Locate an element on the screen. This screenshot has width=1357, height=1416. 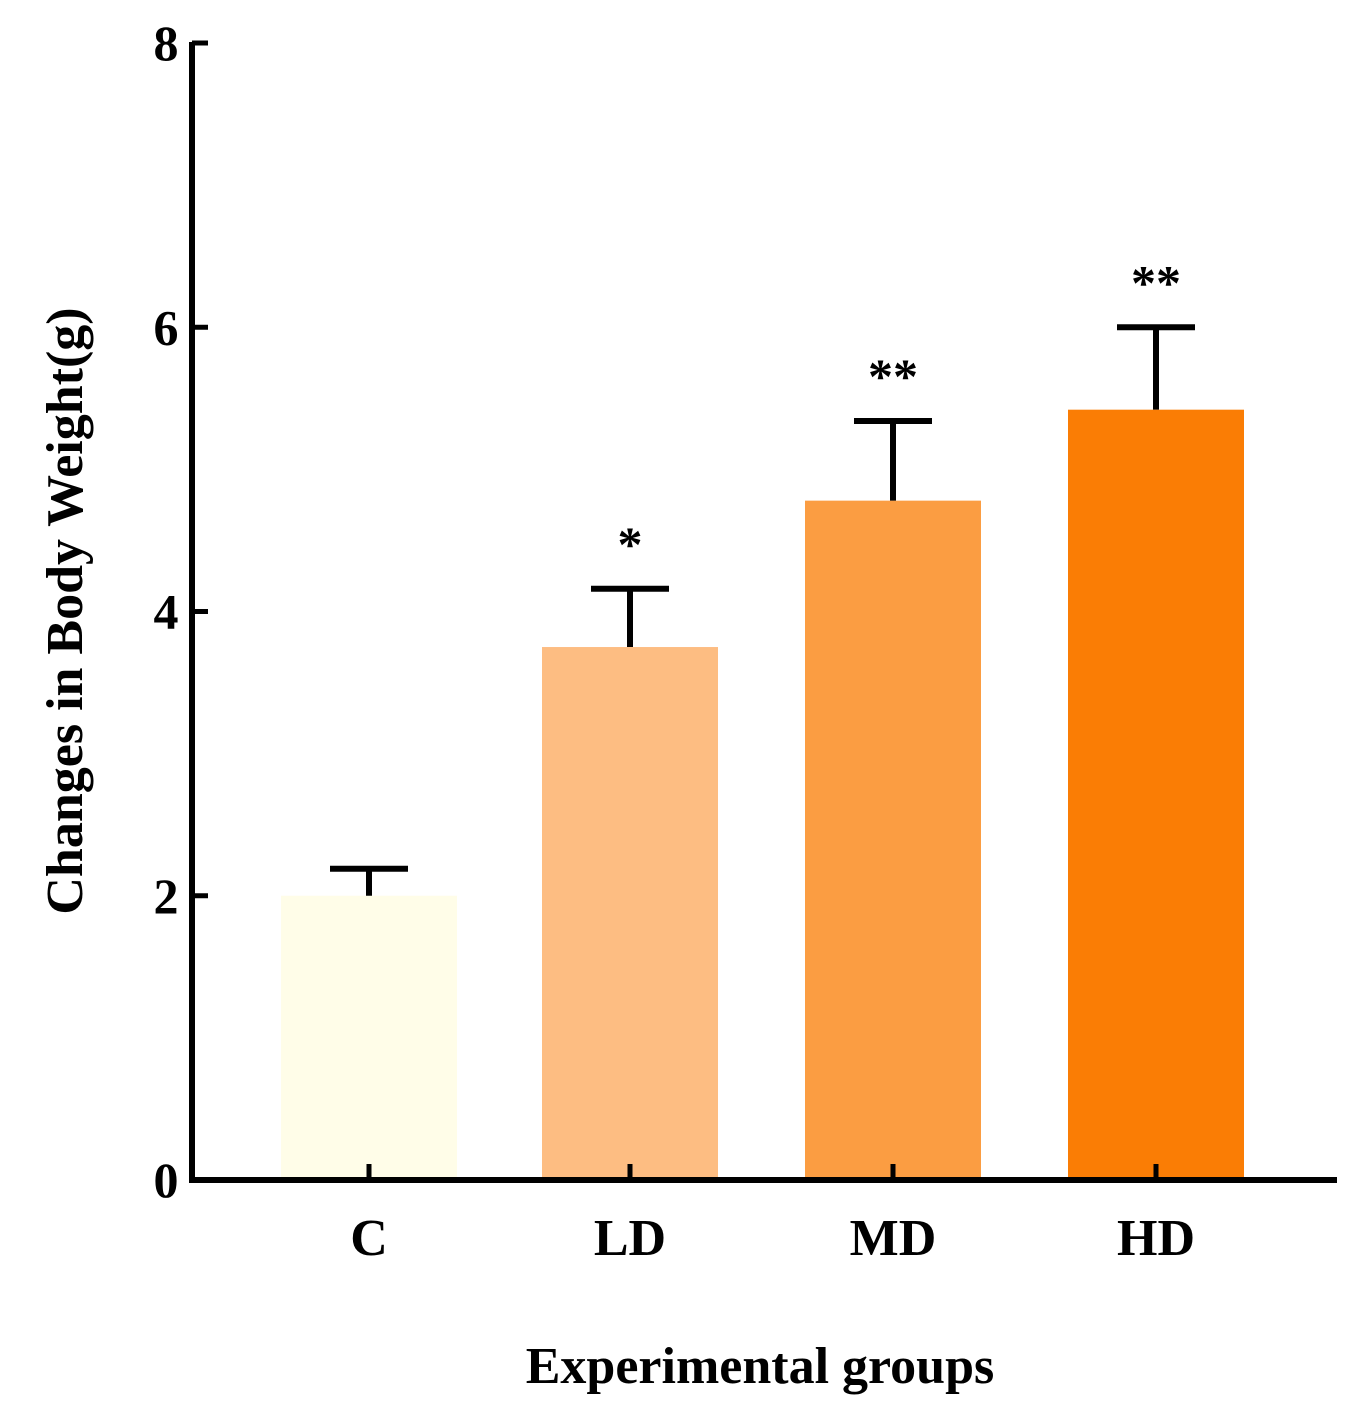
x-tick-label-md: MD is located at coordinates (893, 1238).